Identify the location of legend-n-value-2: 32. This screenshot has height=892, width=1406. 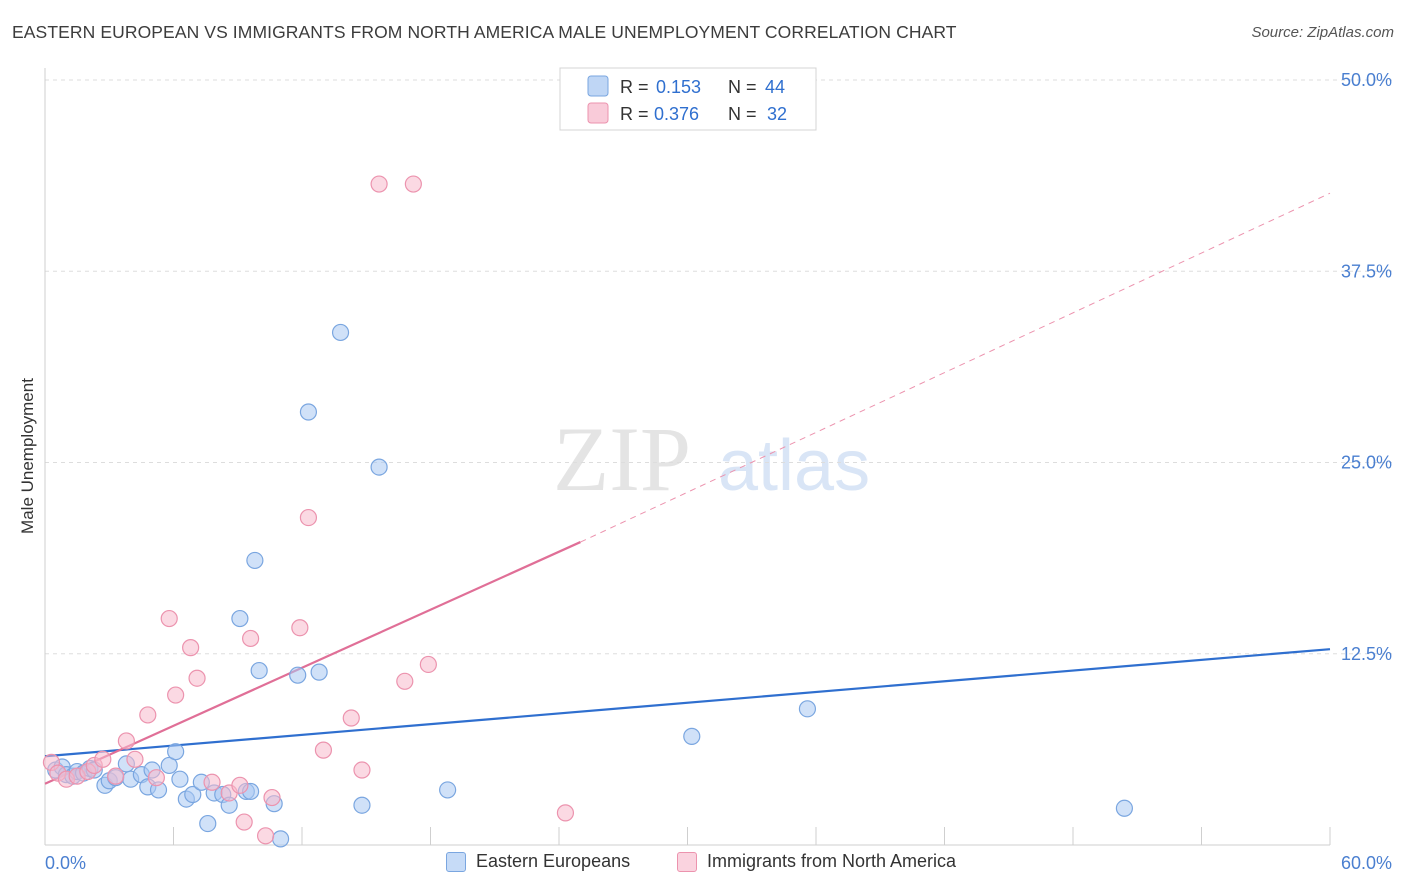
(777, 114).